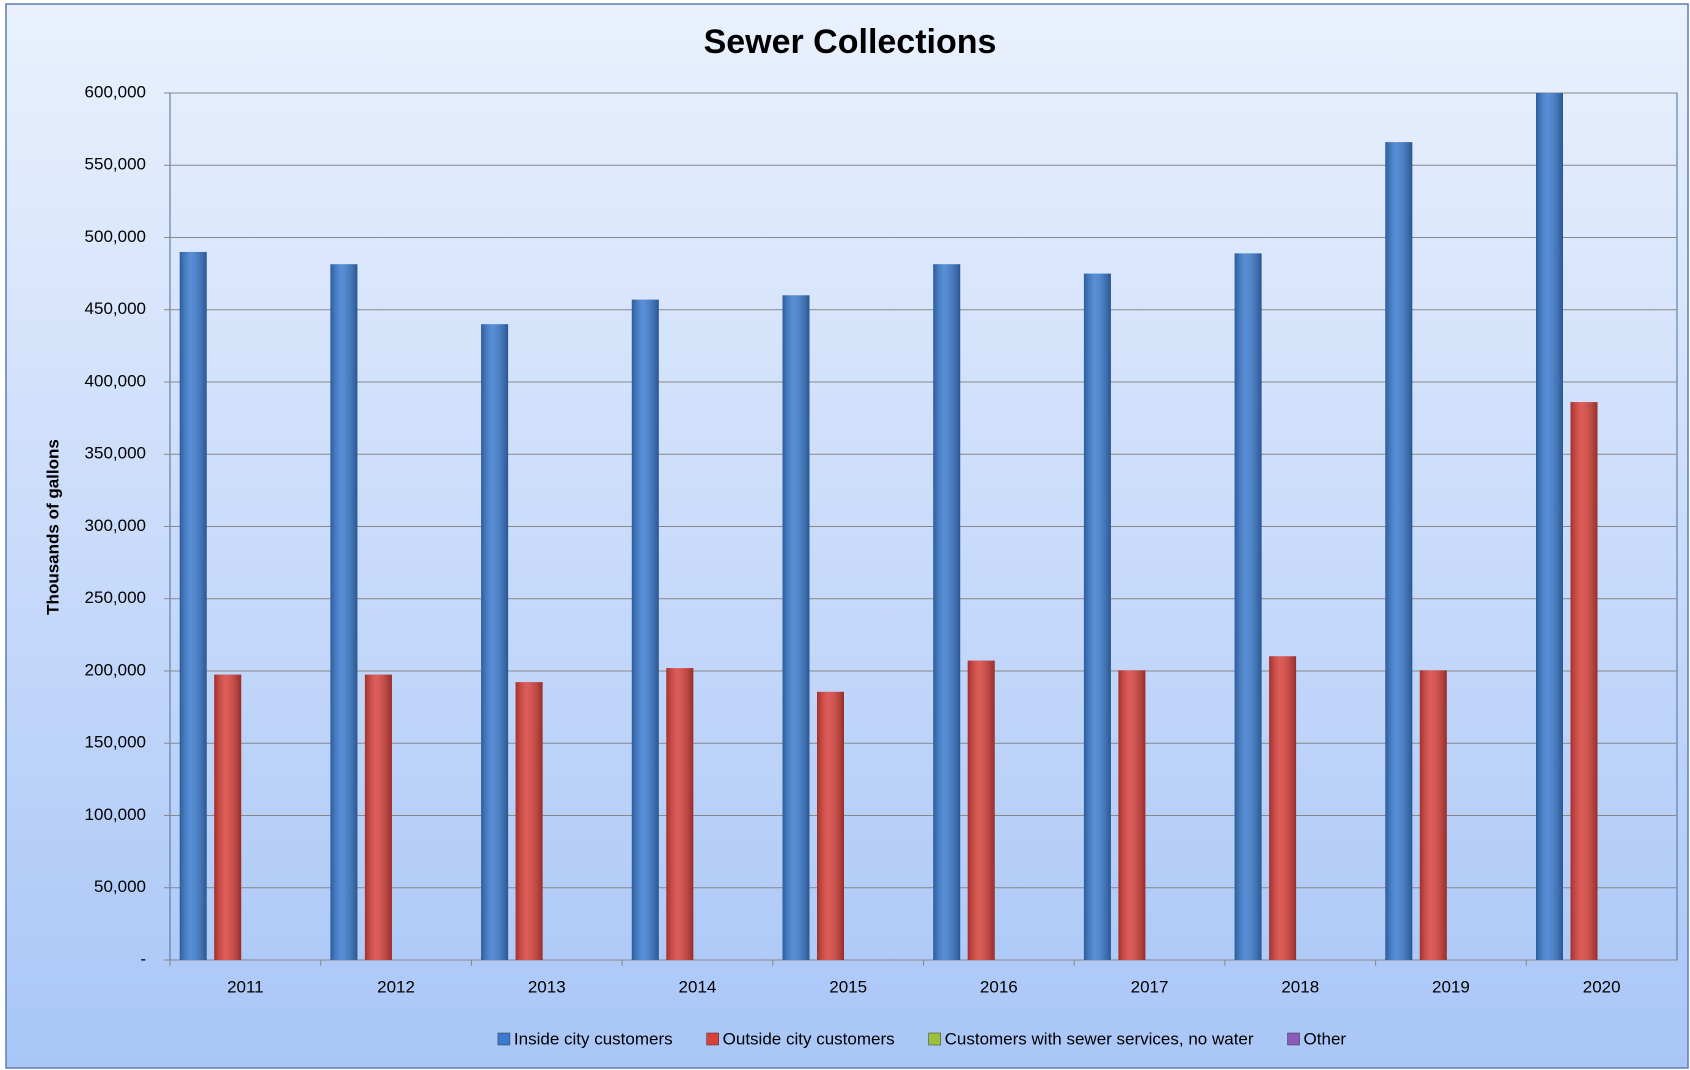 Image resolution: width=1690 pixels, height=1070 pixels. I want to click on y-tick-label: 50,000, so click(120, 886).